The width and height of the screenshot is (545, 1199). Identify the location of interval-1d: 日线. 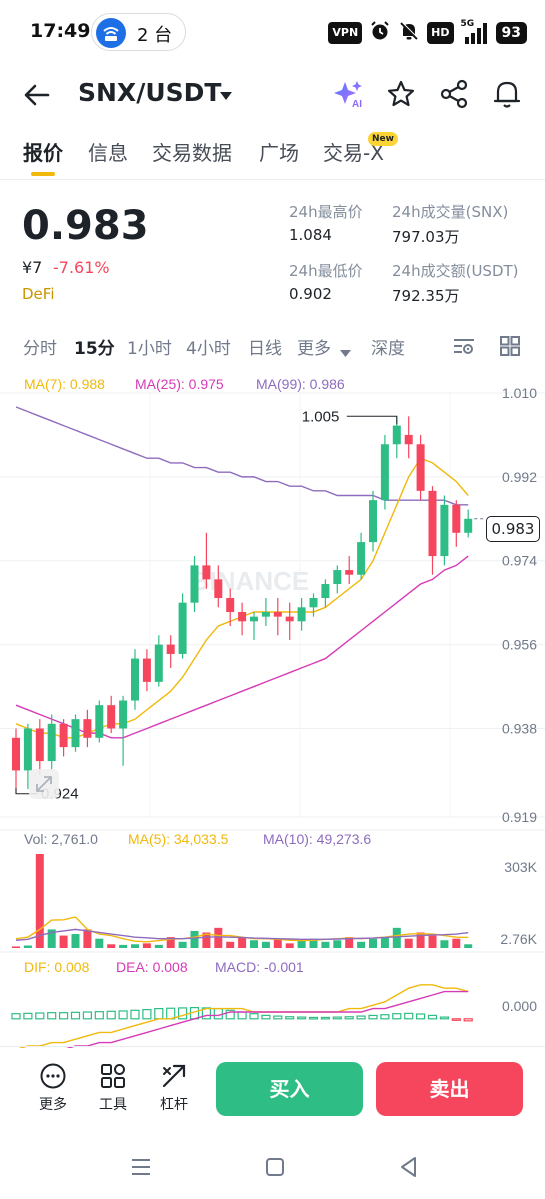
(265, 349).